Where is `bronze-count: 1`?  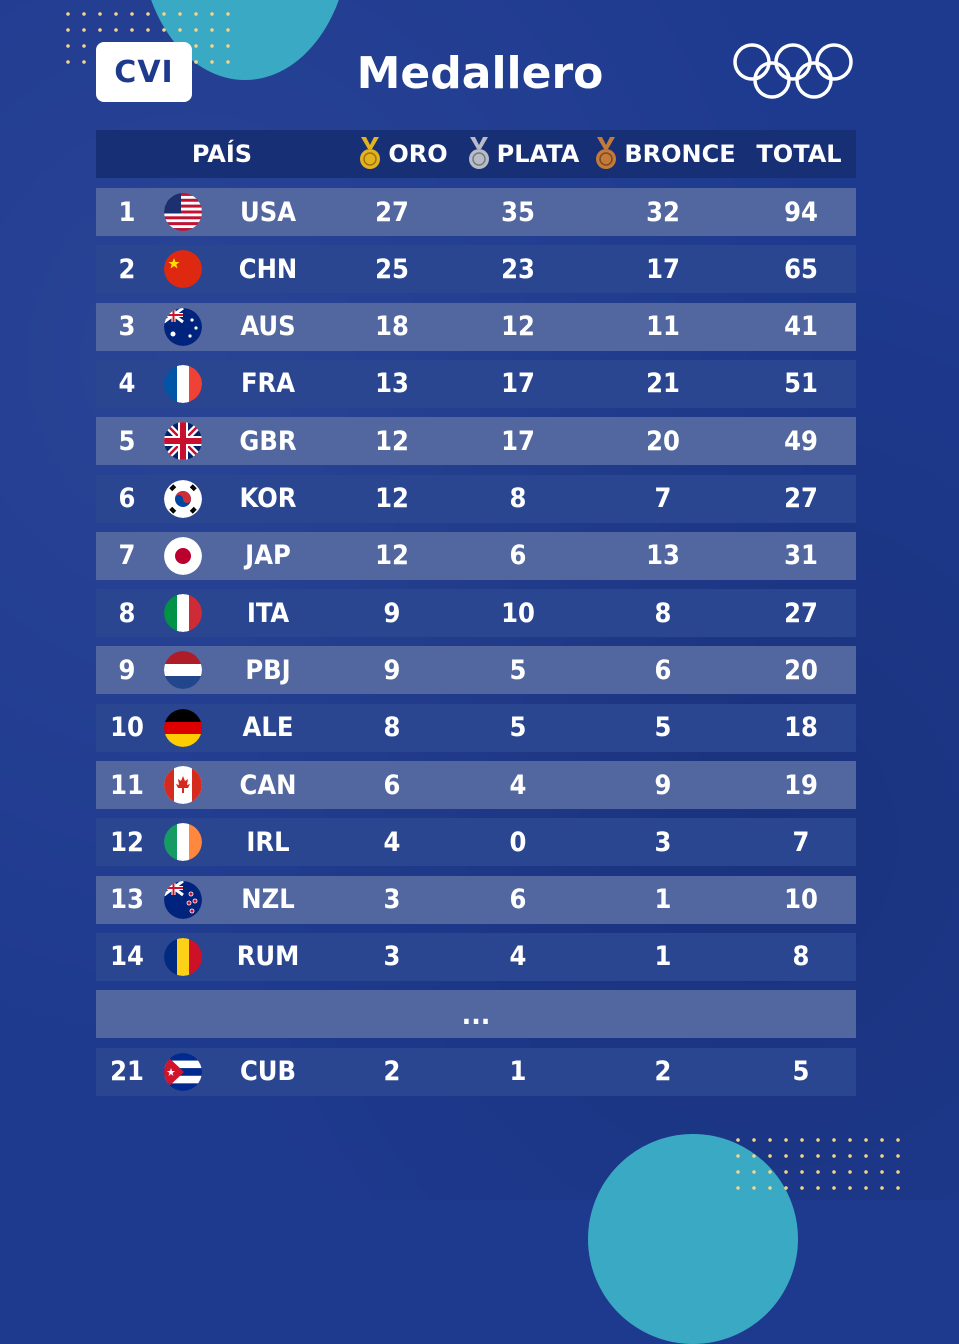 bronze-count: 1 is located at coordinates (663, 900).